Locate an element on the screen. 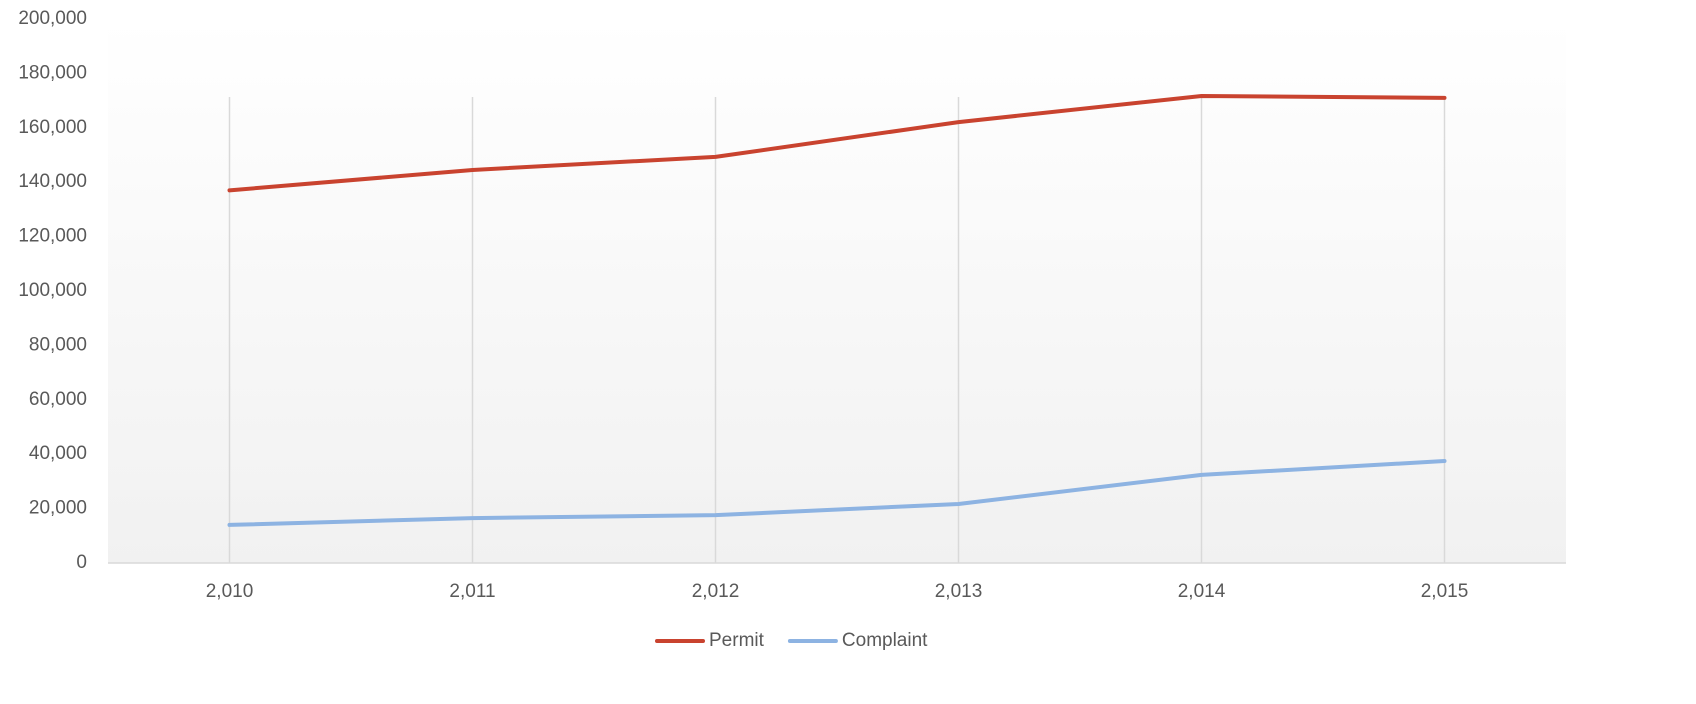  y-tick-label: 140,000 is located at coordinates (52, 181).